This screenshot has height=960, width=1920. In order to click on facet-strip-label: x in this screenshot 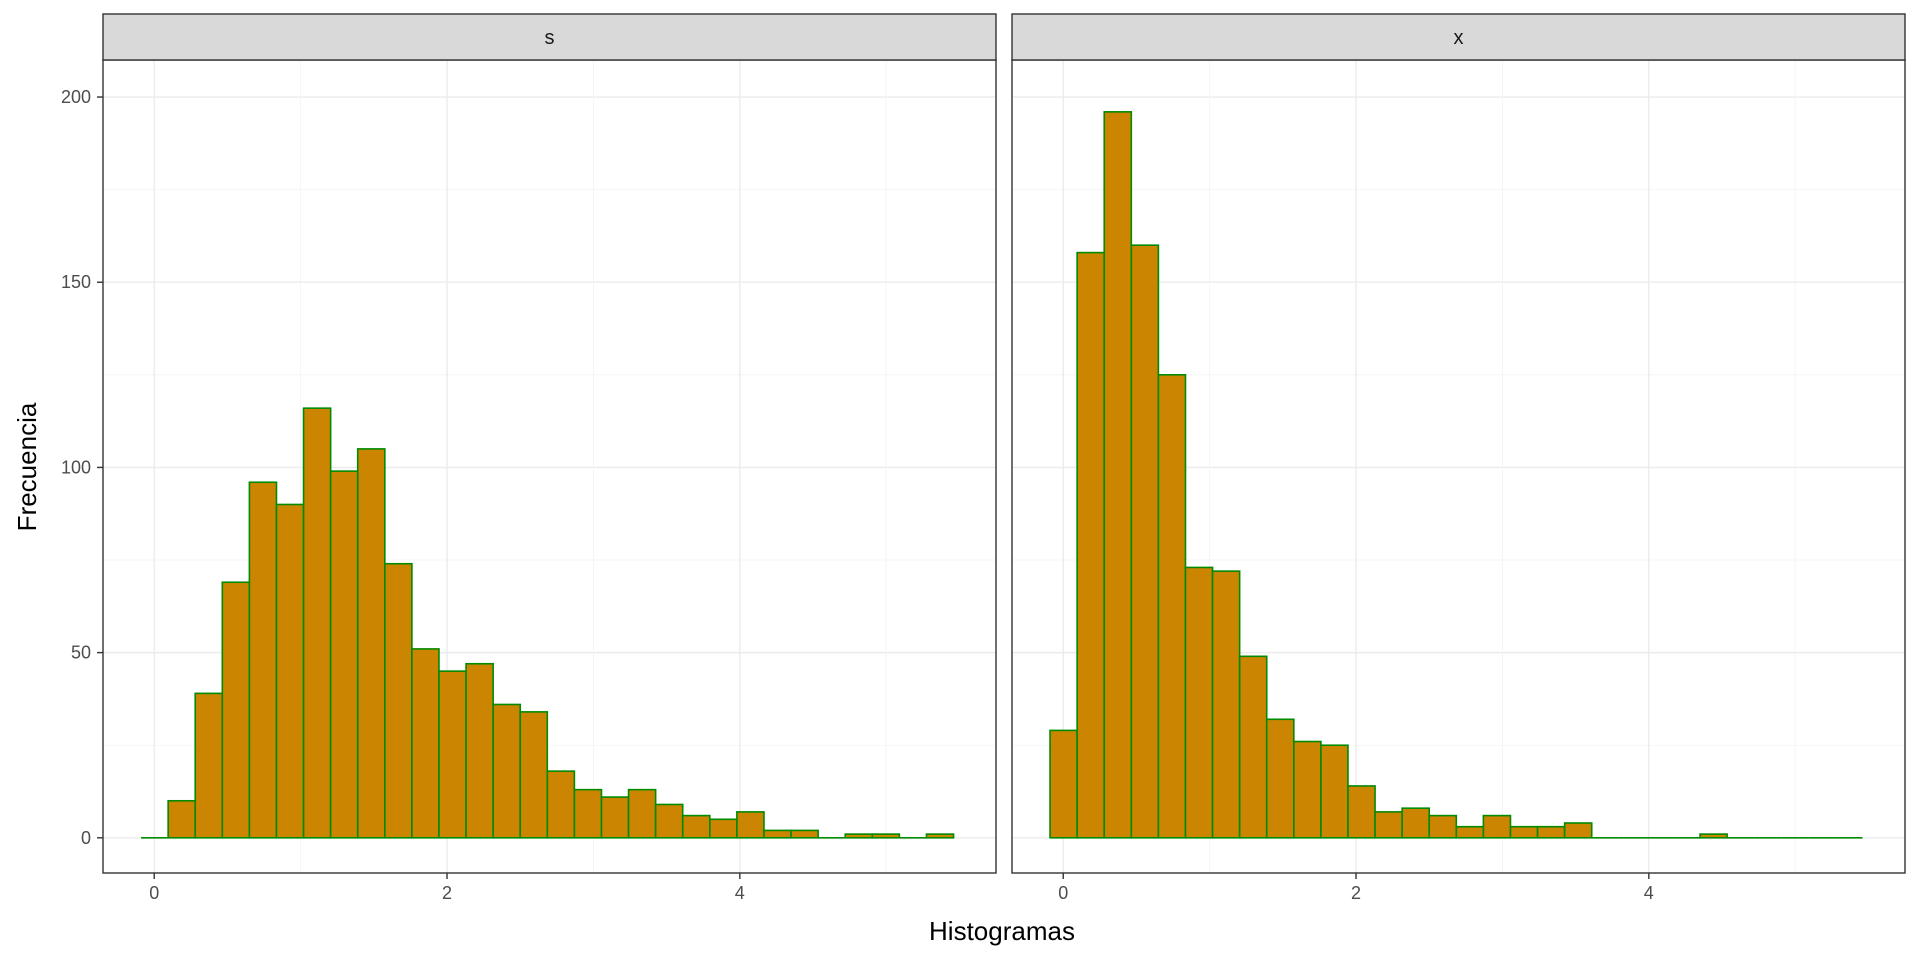, I will do `click(1459, 38)`.